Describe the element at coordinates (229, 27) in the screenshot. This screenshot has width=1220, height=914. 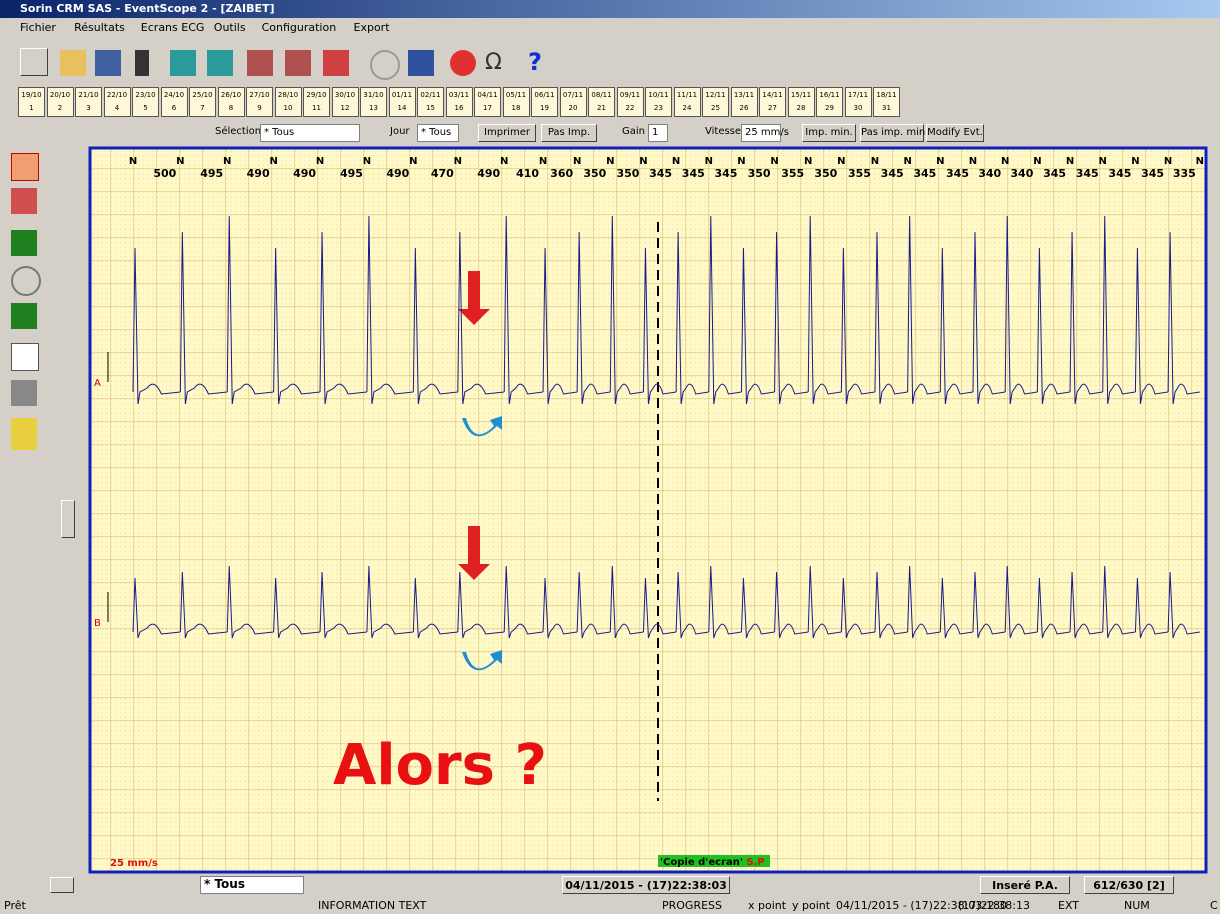
I see `menu-item: Outils` at that location.